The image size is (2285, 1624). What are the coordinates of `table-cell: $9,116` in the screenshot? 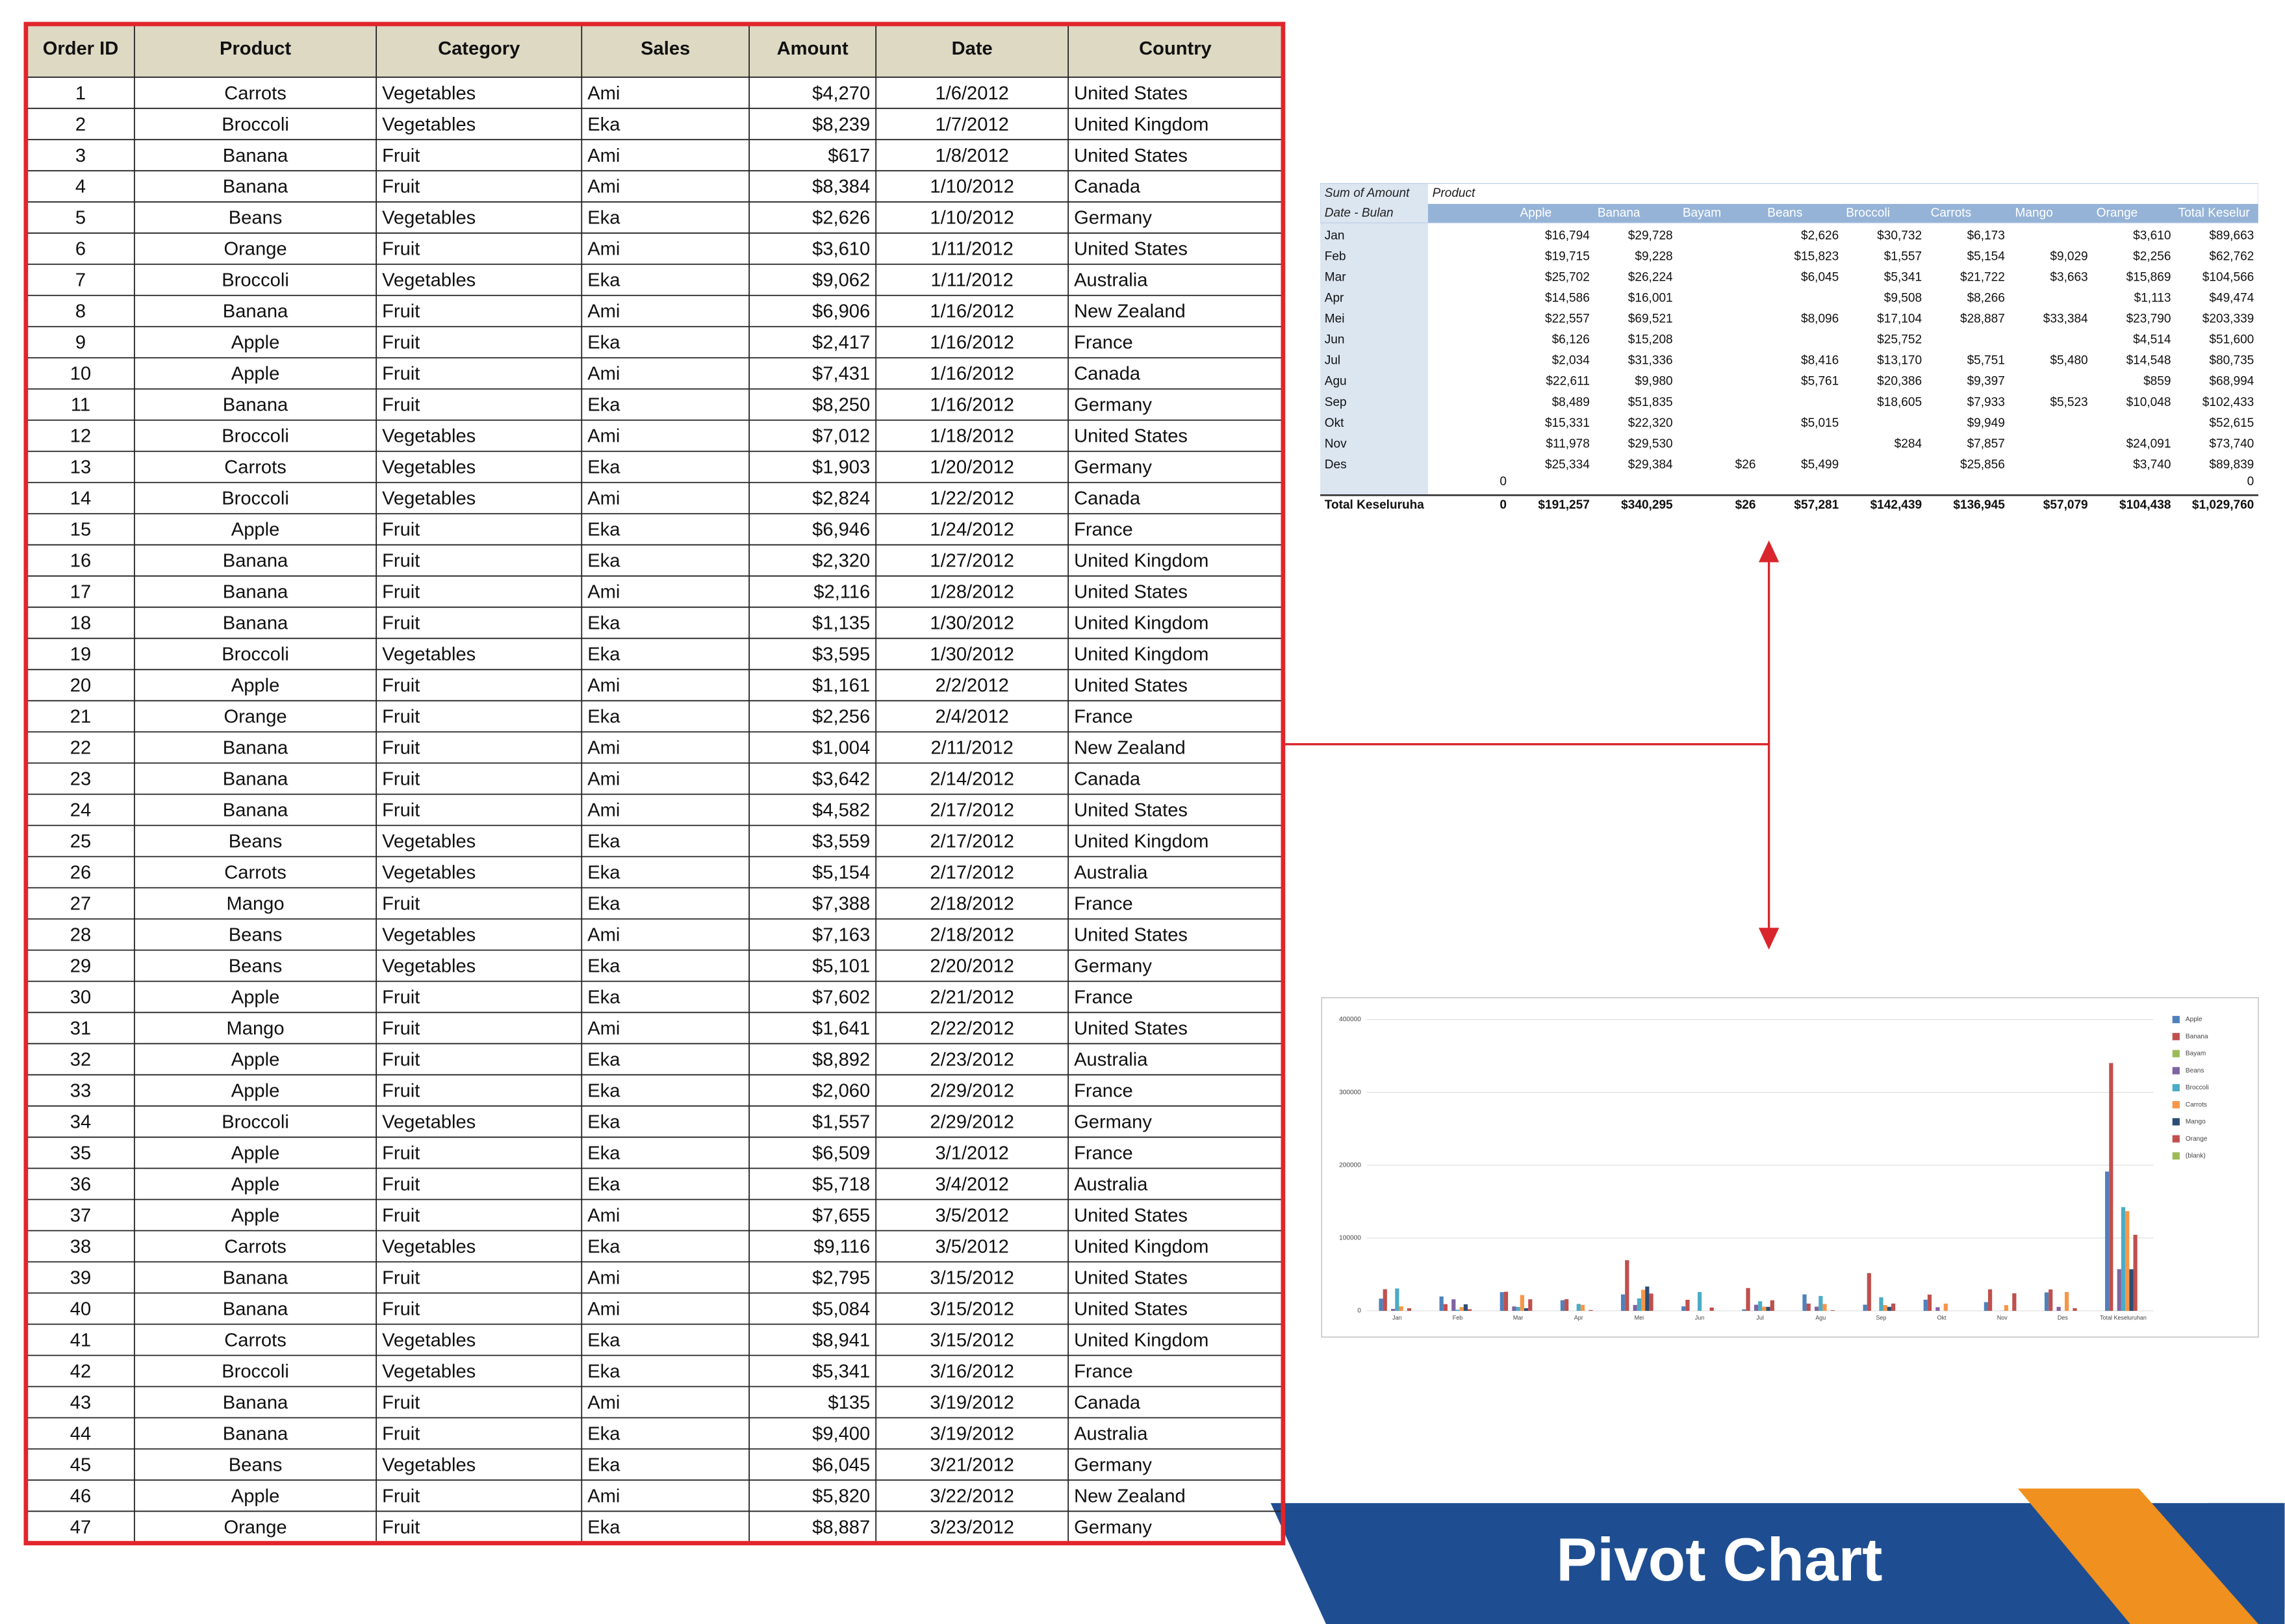 It's located at (841, 1246).